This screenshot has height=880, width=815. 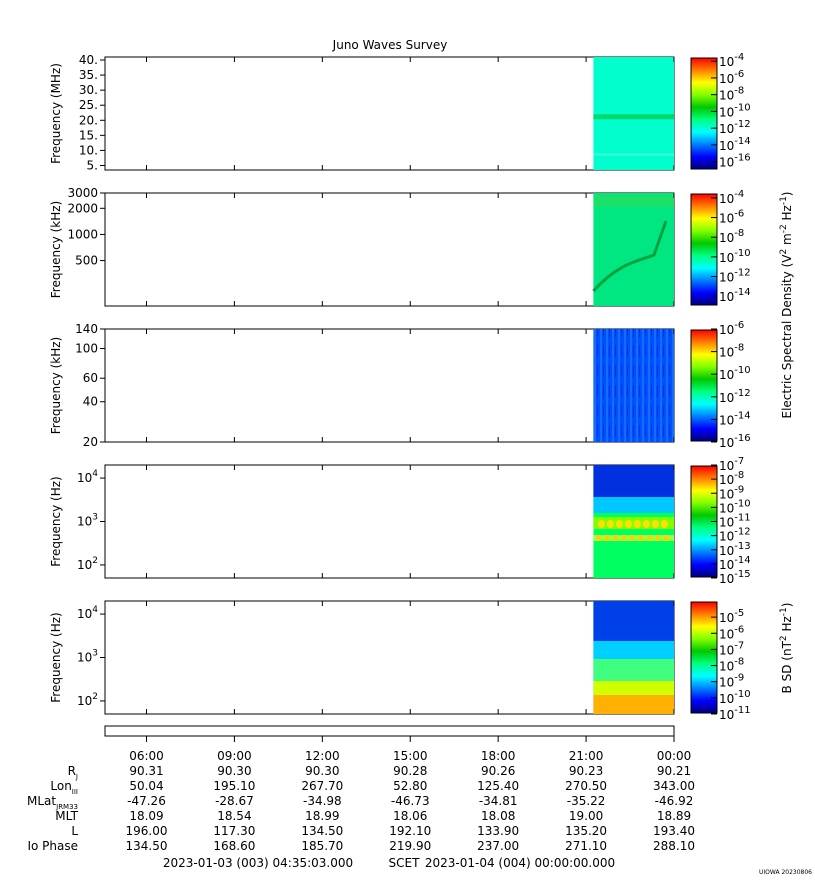 What do you see at coordinates (674, 801) in the screenshot?
I see `ephemeris-value: -46.92` at bounding box center [674, 801].